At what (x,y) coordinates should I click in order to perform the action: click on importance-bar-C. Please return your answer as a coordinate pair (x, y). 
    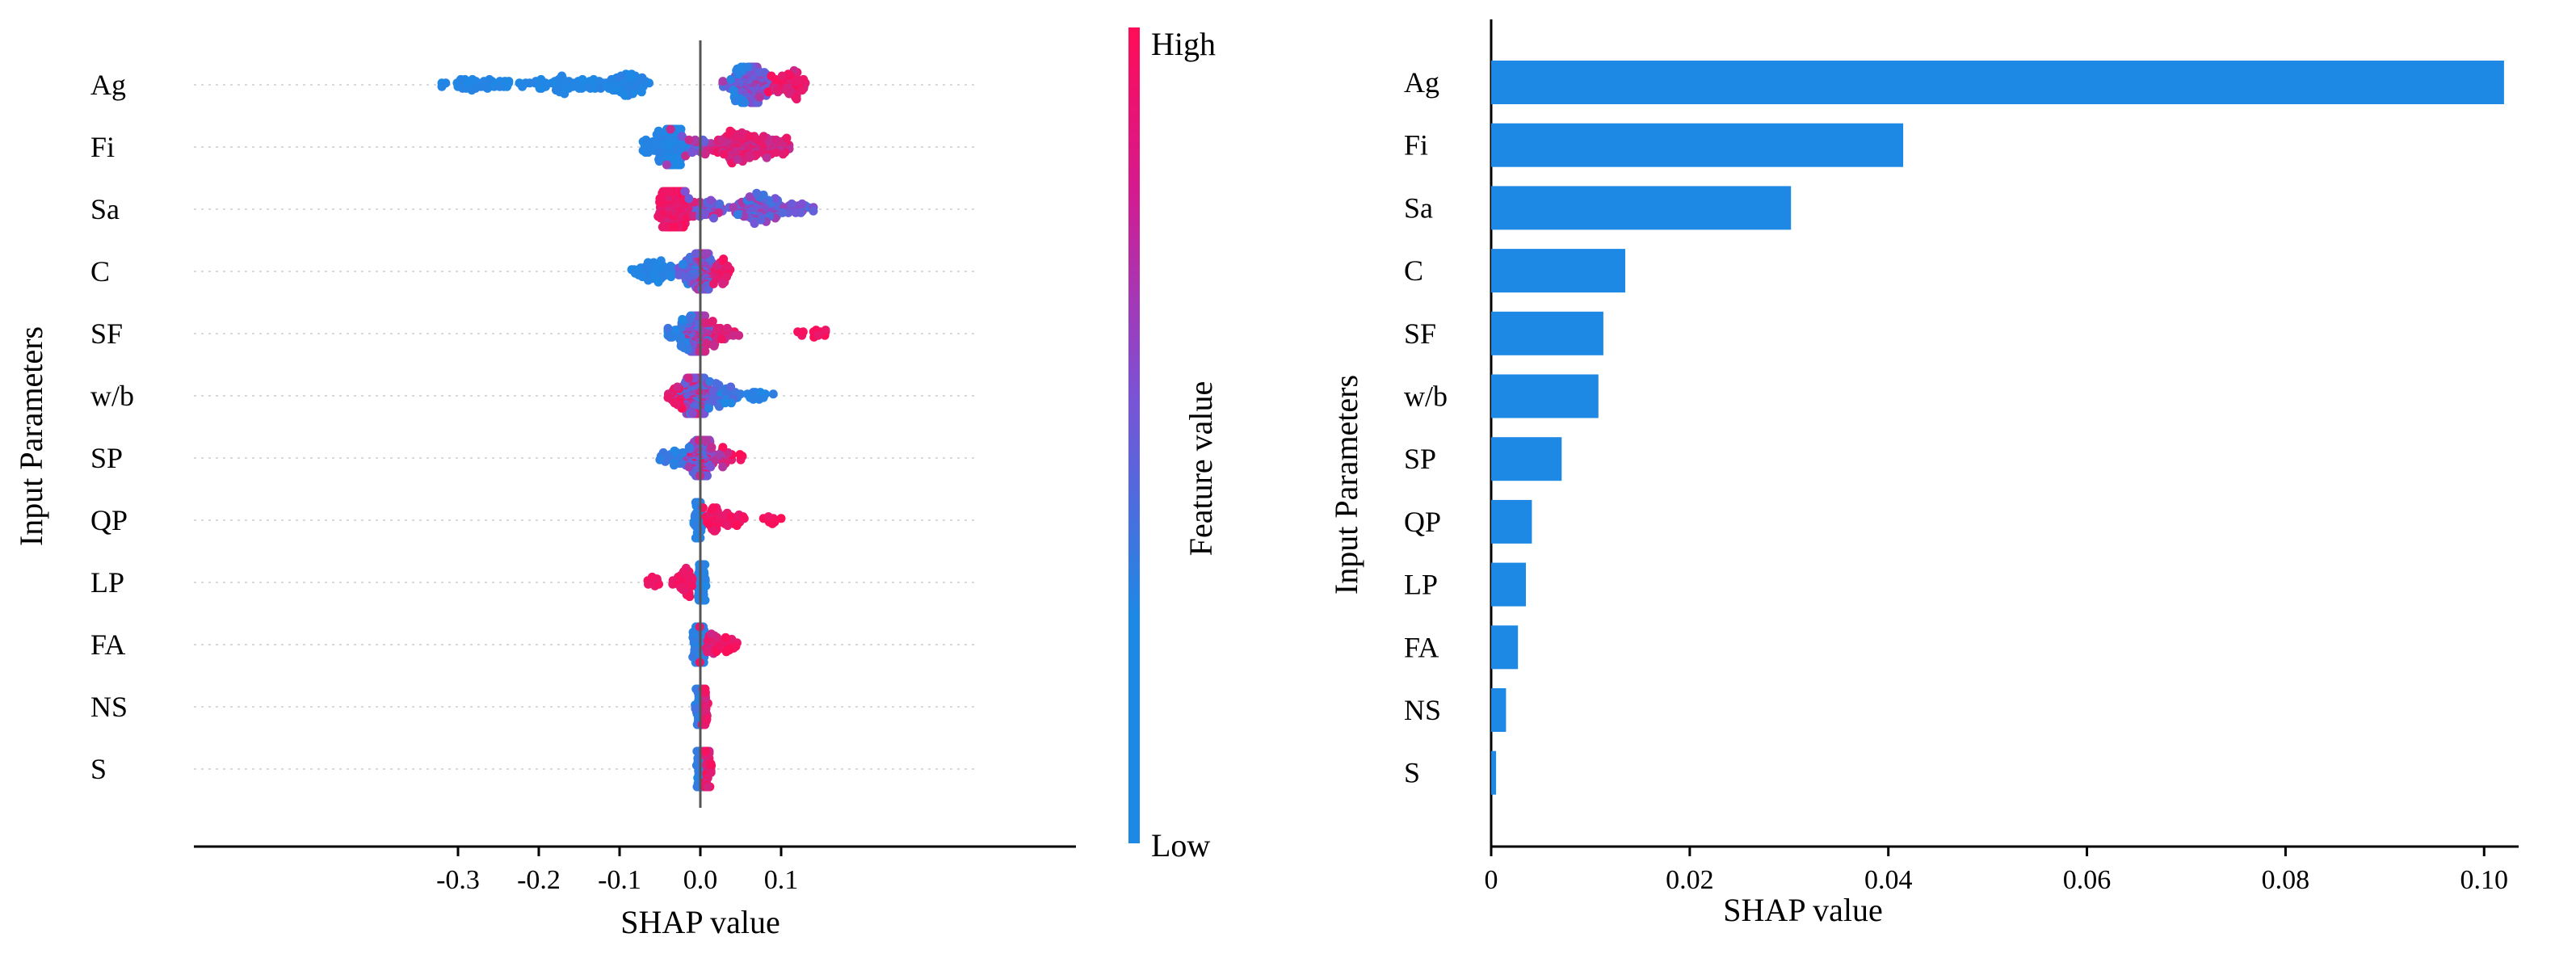
    Looking at the image, I should click on (1558, 271).